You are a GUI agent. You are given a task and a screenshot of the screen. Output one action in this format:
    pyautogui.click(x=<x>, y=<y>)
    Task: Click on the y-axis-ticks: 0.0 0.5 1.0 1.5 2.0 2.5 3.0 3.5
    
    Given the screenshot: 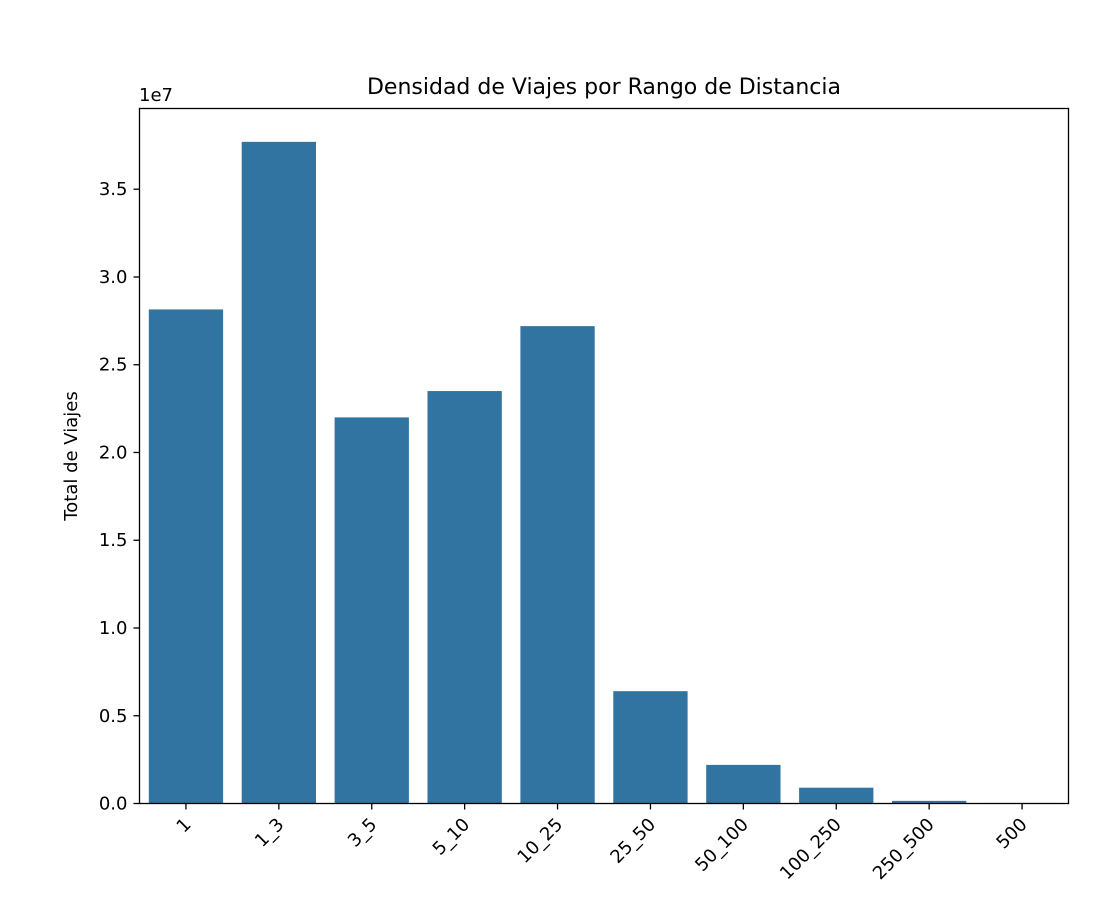 What is the action you would take?
    pyautogui.click(x=119, y=497)
    